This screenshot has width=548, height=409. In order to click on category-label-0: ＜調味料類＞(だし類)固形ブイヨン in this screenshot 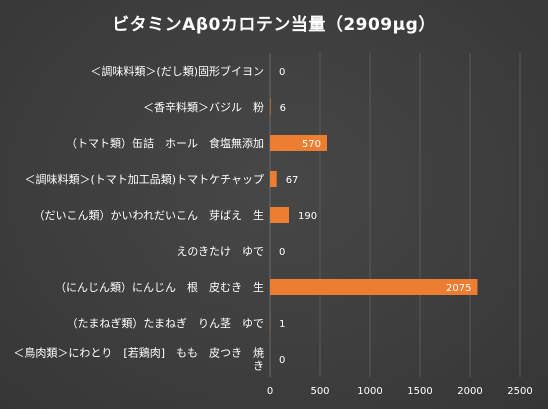, I will do `click(177, 71)`.